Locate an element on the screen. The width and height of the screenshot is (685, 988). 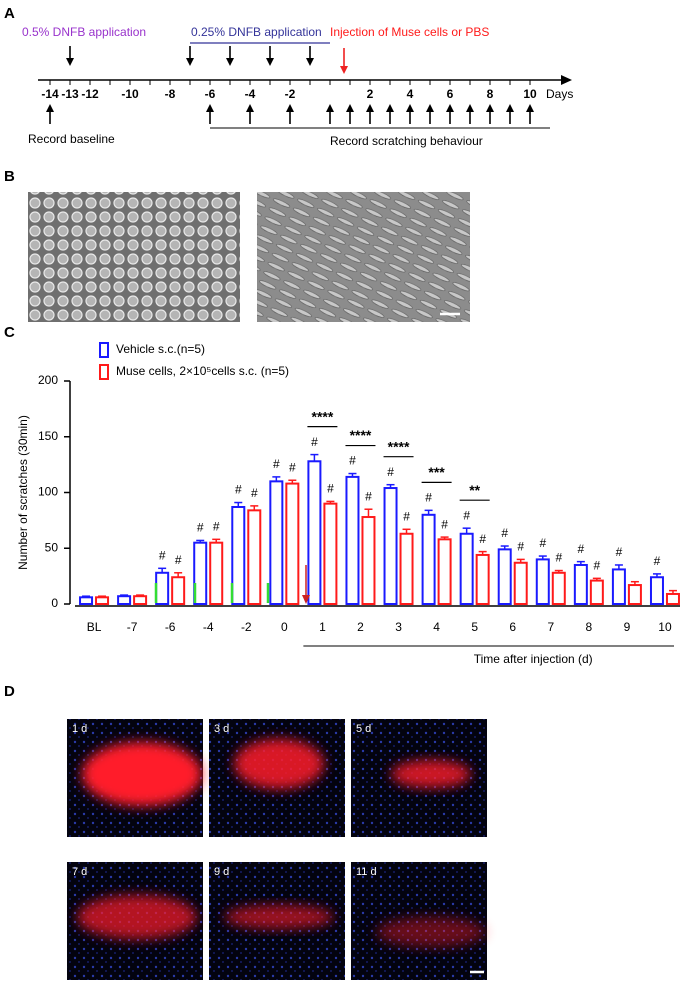
x-tick-label: 7 is located at coordinates (550, 627).